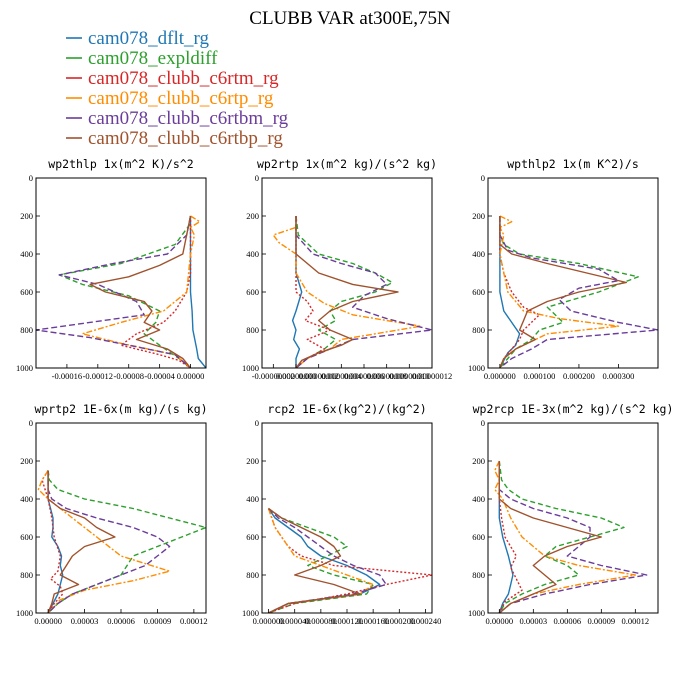 This screenshot has width=700, height=700. What do you see at coordinates (149, 38) in the screenshot?
I see `legend-entry: cam078_dflt_rg` at bounding box center [149, 38].